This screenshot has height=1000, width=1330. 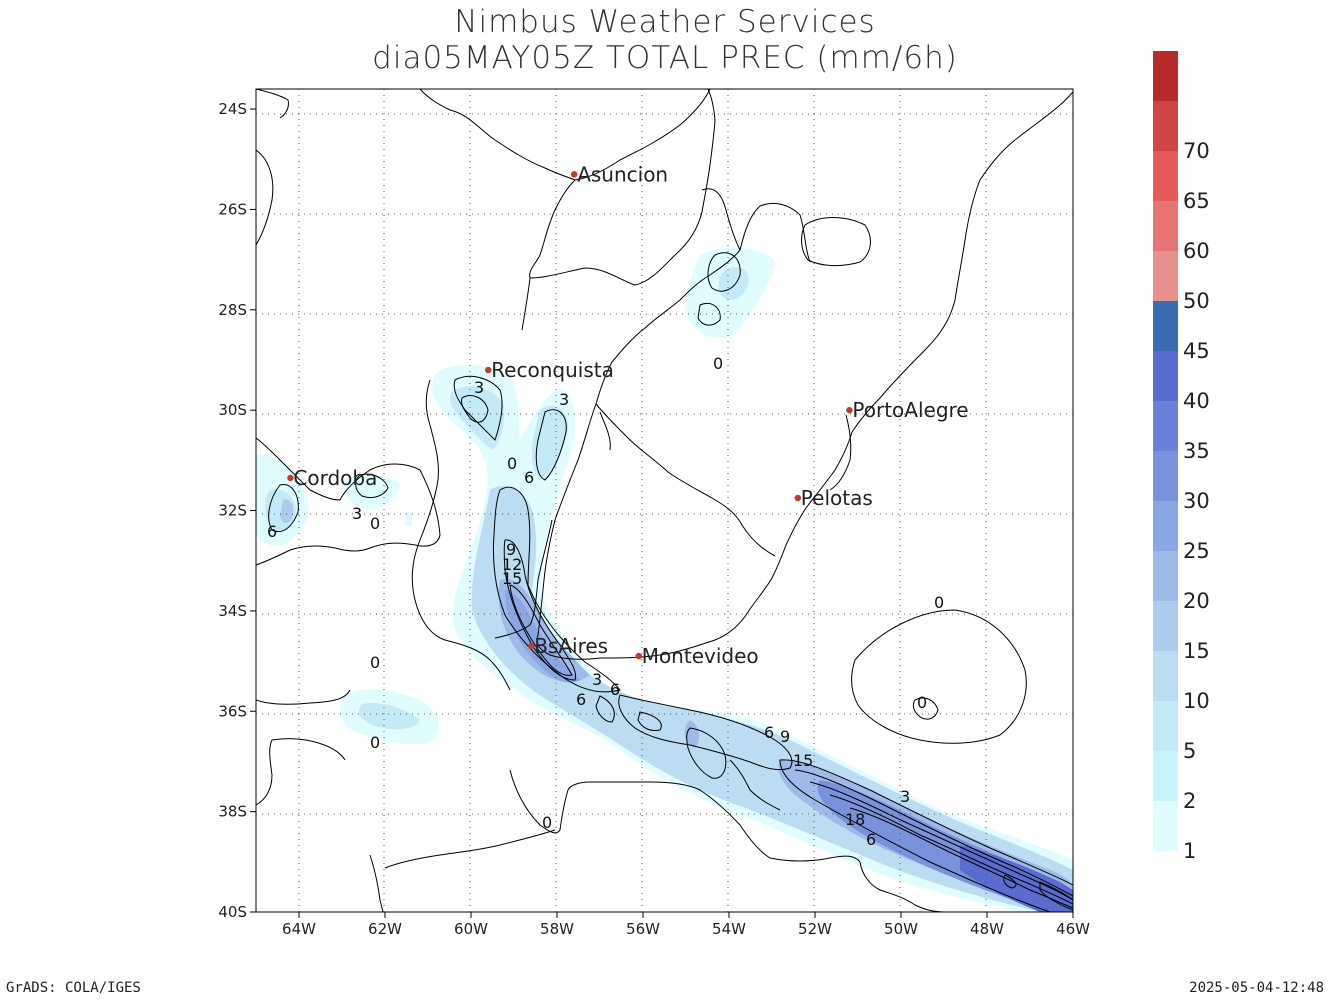 I want to click on city-label: Asuncion, so click(x=622, y=174).